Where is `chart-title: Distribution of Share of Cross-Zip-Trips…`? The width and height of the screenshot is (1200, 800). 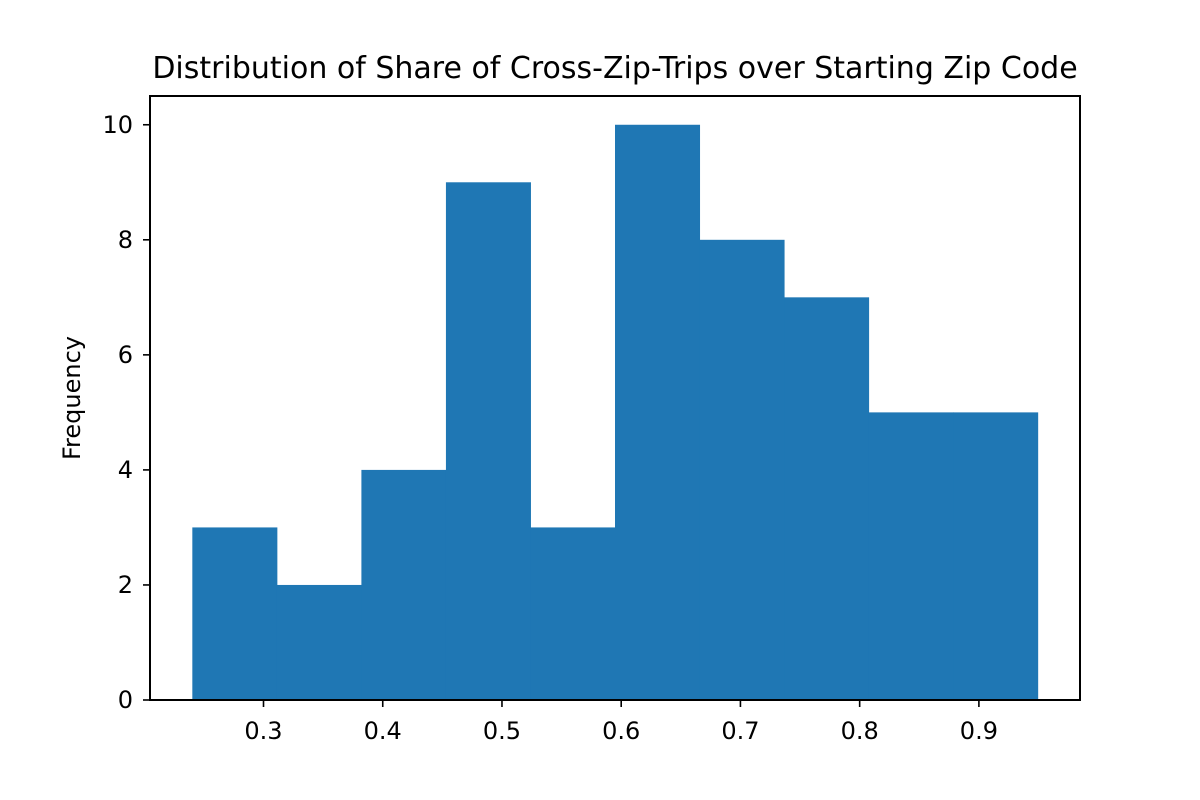
chart-title: Distribution of Share of Cross-Zip-Trips… is located at coordinates (614, 68).